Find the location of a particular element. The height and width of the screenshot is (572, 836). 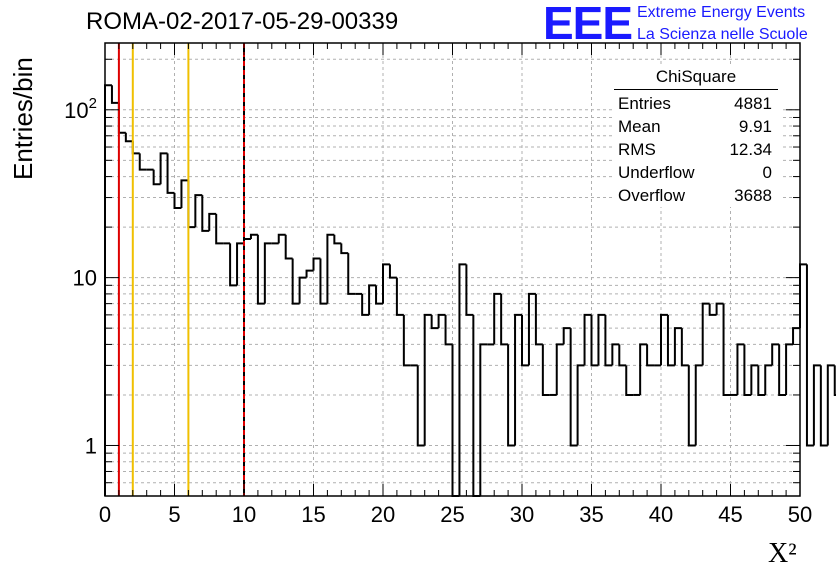

x-tick-label: 30 is located at coordinates (522, 514).